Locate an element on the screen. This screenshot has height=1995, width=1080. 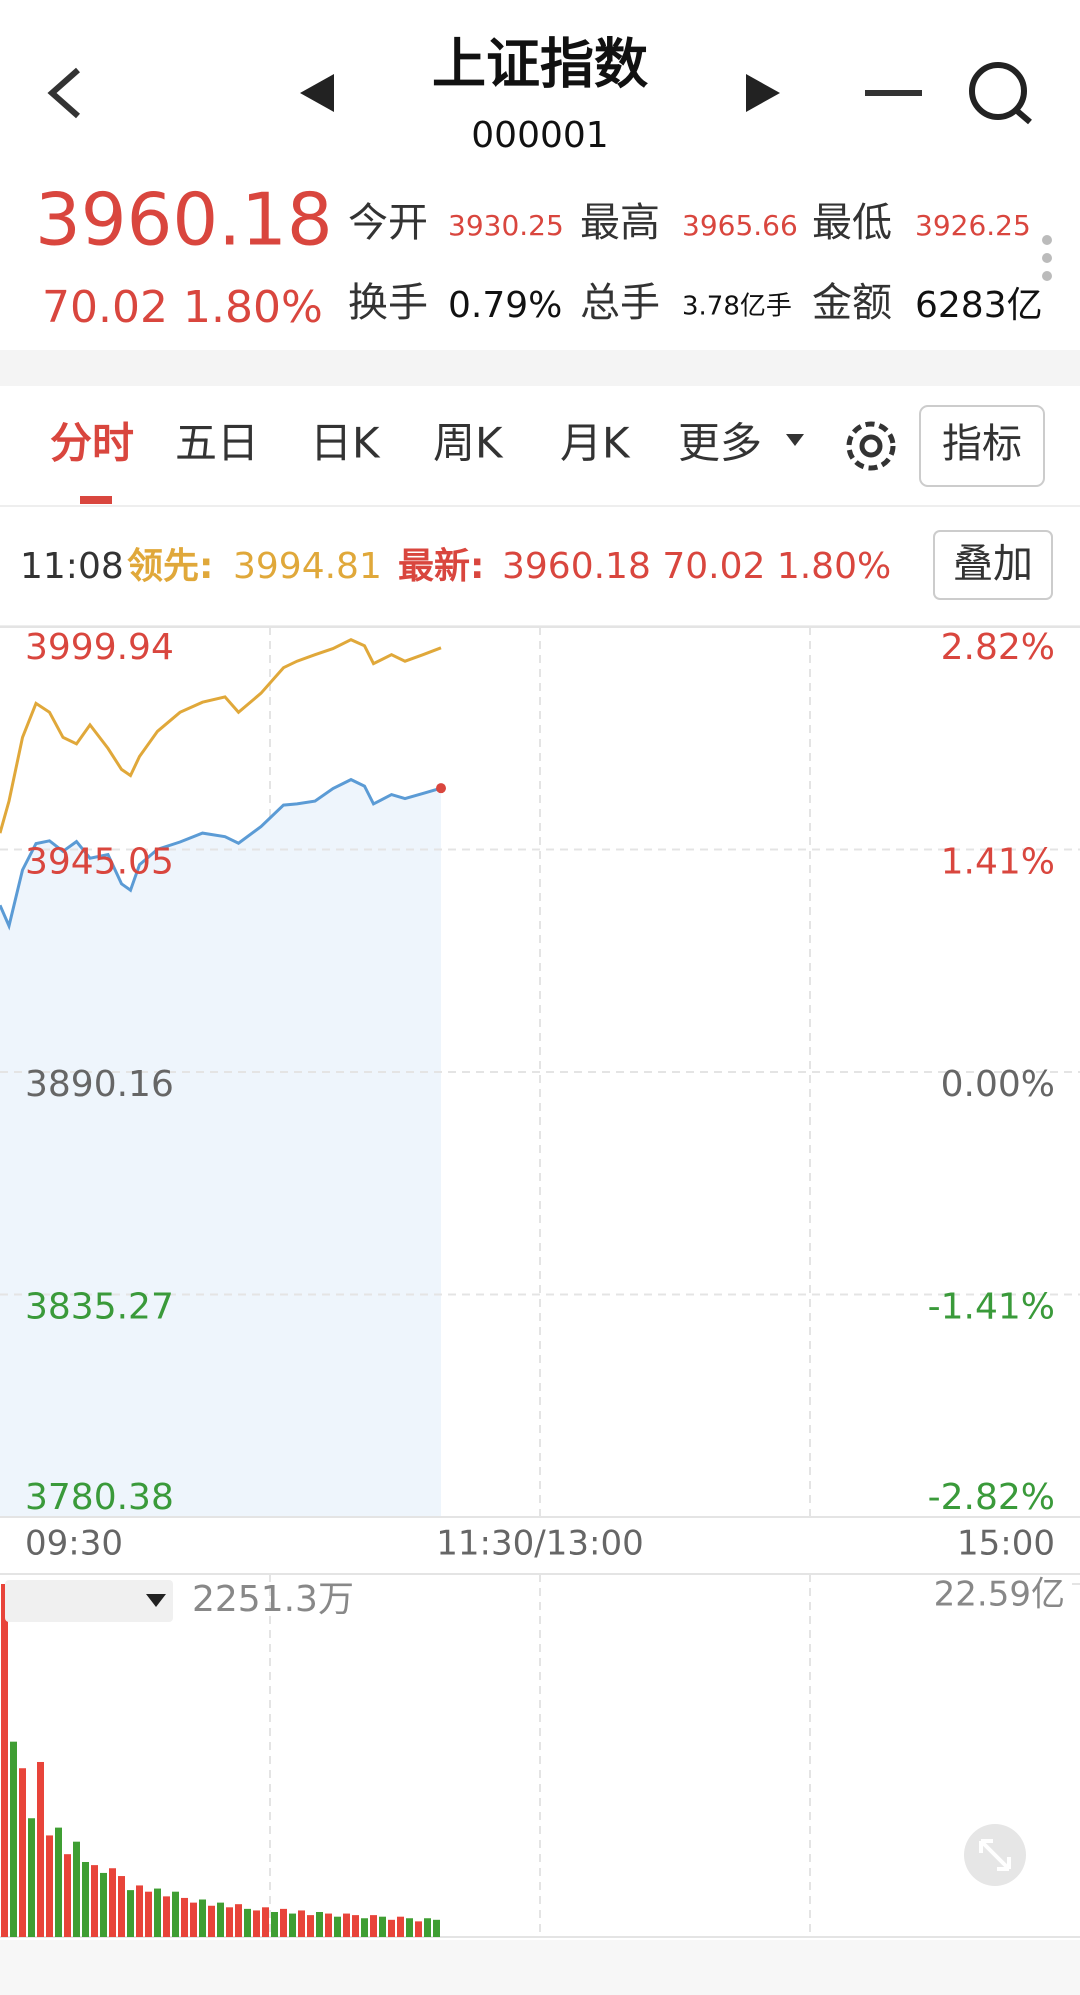
footer-band is located at coordinates (540, 1967).